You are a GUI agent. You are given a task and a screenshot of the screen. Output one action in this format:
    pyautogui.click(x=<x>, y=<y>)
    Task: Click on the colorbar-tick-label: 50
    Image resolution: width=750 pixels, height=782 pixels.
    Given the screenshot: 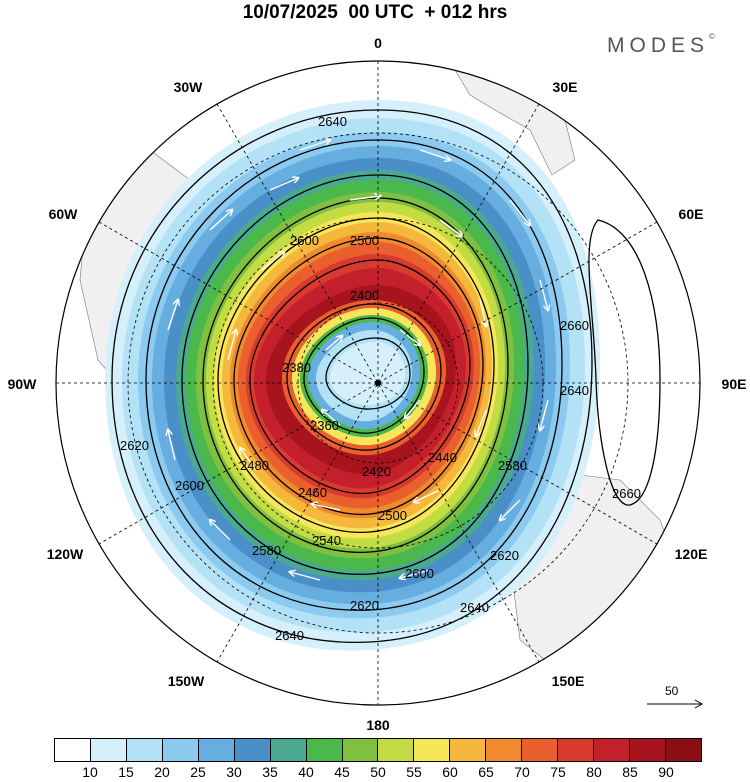 What is the action you would take?
    pyautogui.click(x=378, y=772)
    